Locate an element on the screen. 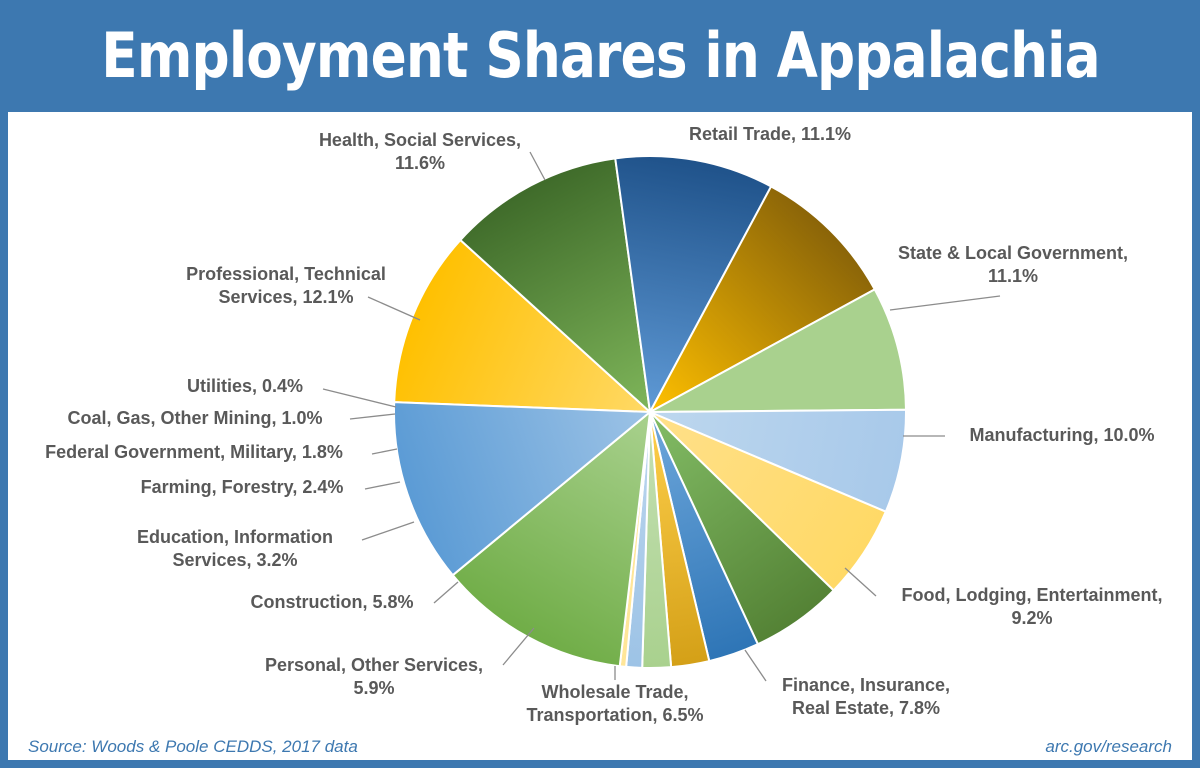  leader-line-personal-other-services is located at coordinates (518, 646).